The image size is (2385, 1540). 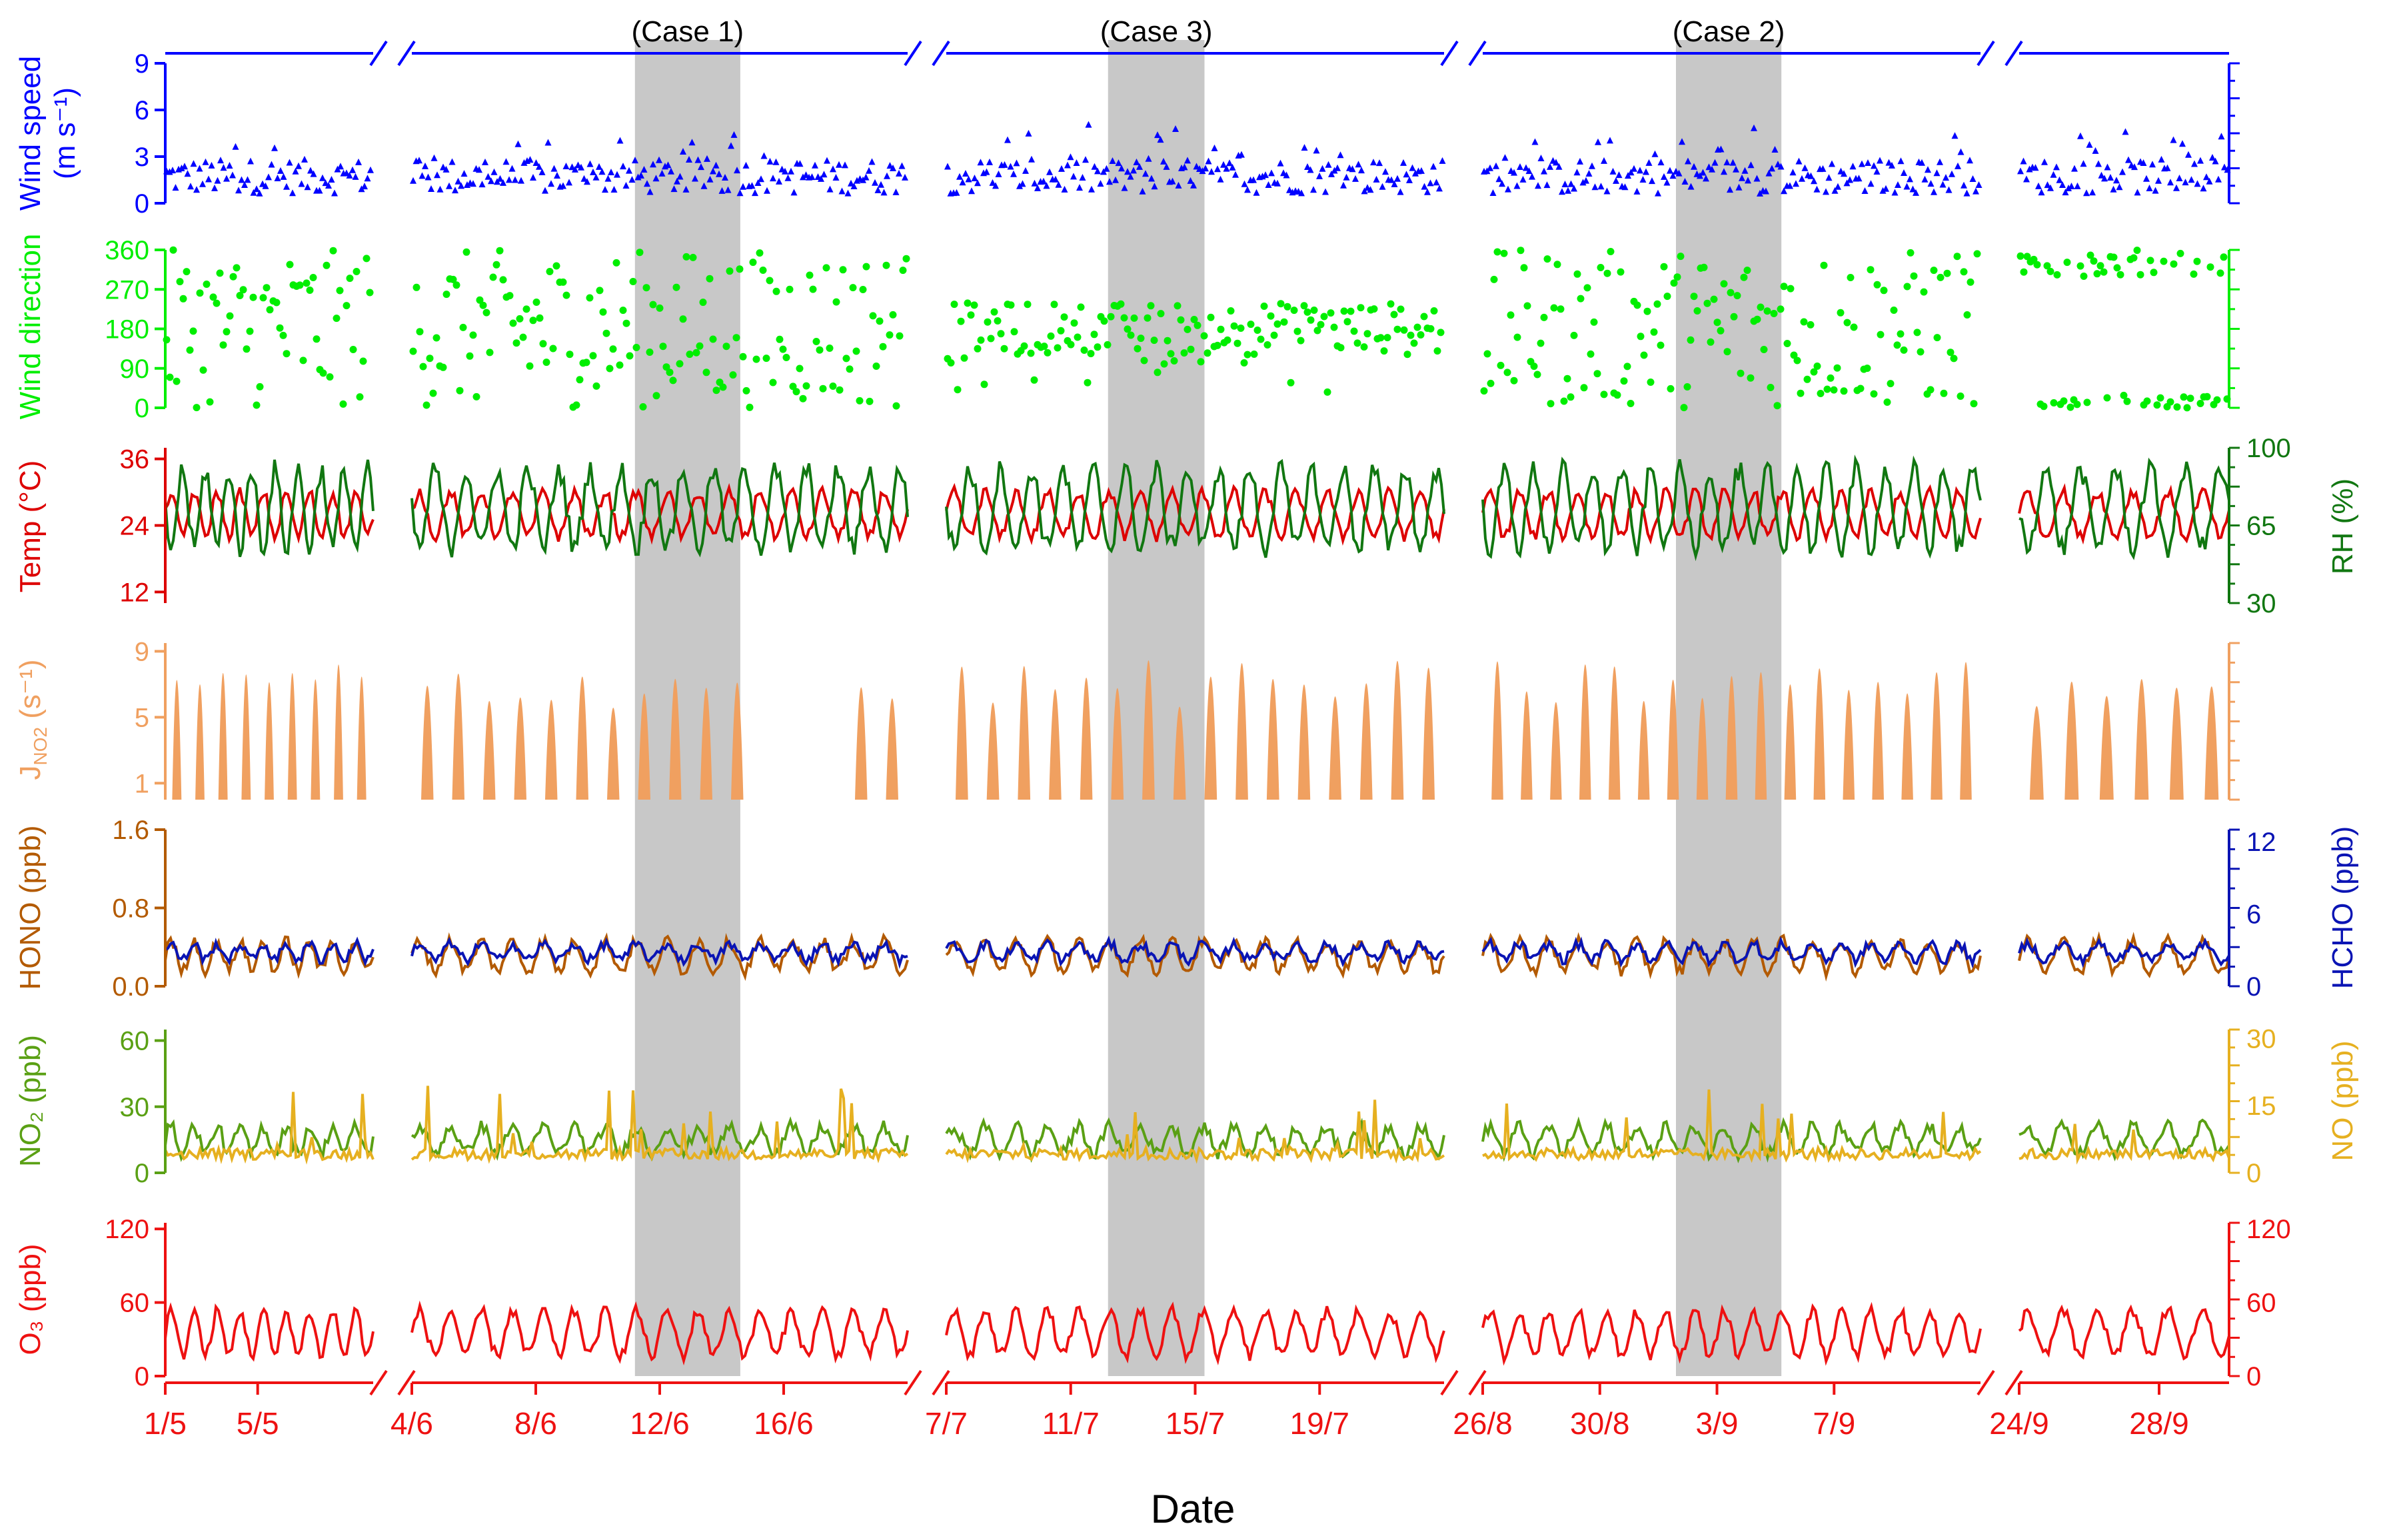 What do you see at coordinates (1449, 1382) in the screenshot?
I see `bottom-break-mark` at bounding box center [1449, 1382].